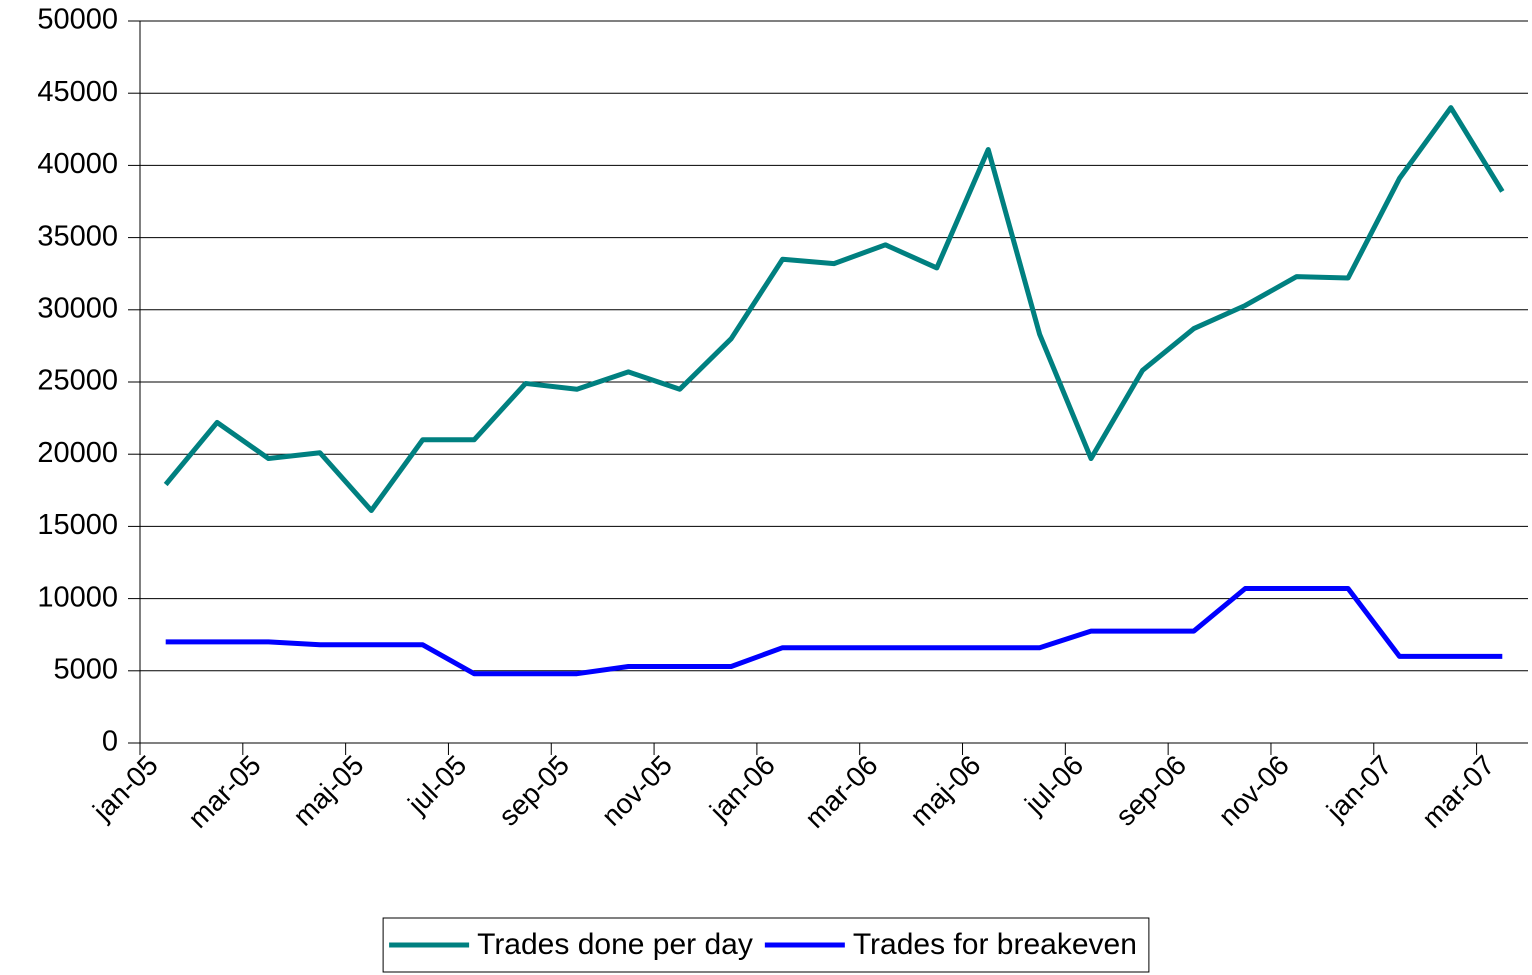 The image size is (1532, 975). I want to click on y-tick-label: 0, so click(110, 742).